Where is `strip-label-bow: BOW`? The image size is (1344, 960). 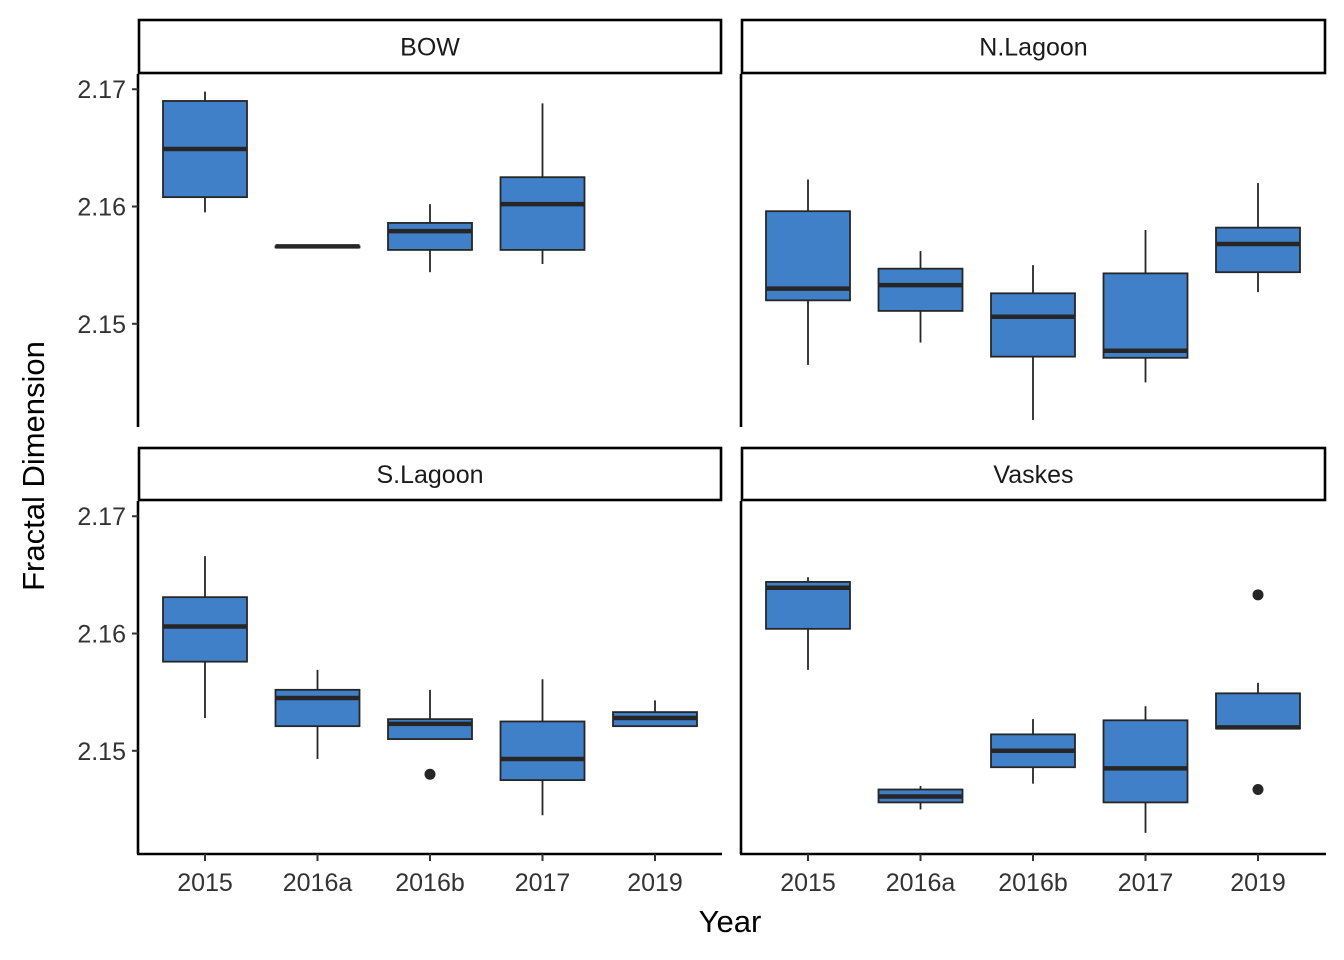 strip-label-bow: BOW is located at coordinates (430, 48).